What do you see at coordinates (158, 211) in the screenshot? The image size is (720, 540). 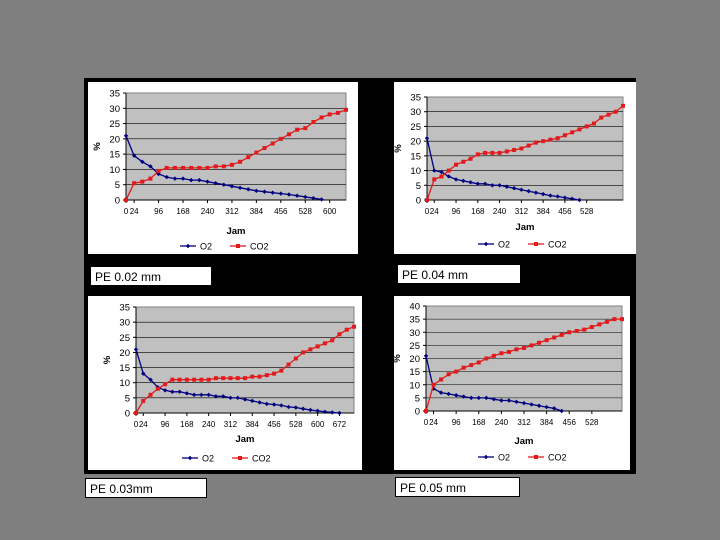 I see `chart-1-x-tick-label: 96` at bounding box center [158, 211].